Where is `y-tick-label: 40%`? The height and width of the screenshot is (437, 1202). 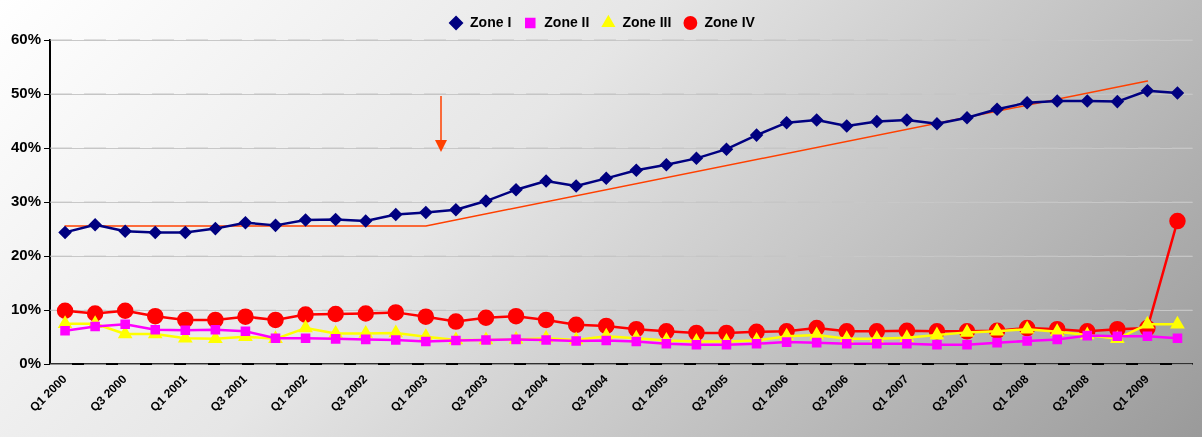
y-tick-label: 40% is located at coordinates (26, 147).